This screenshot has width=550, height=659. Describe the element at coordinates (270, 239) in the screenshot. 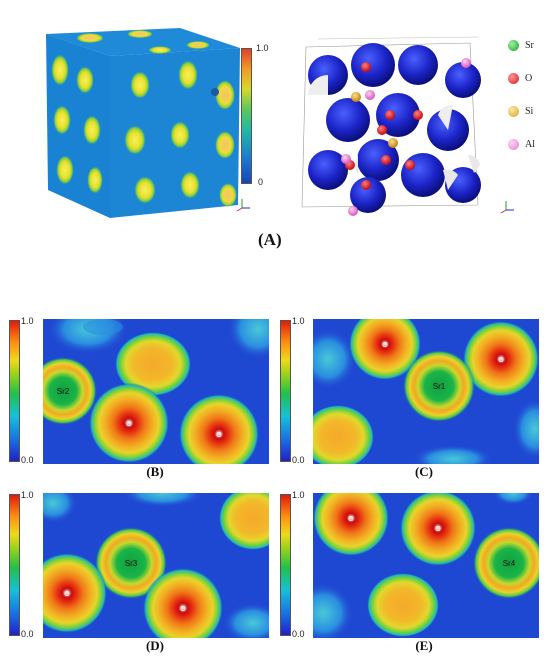

I see `caption-a: (A)` at that location.